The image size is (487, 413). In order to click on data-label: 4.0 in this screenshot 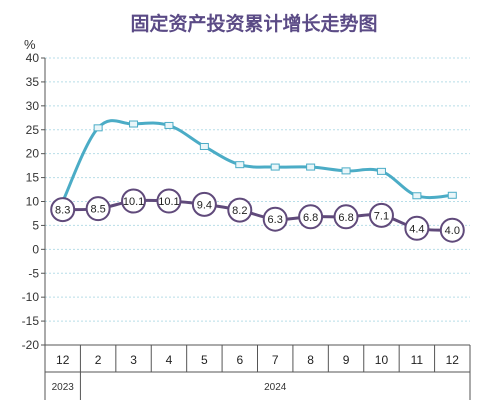, I will do `click(452, 231)`.